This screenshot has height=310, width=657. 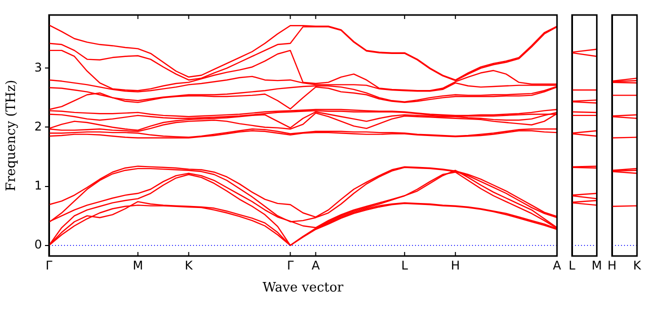 I want to click on y-tick-label: 1, so click(x=38, y=185).